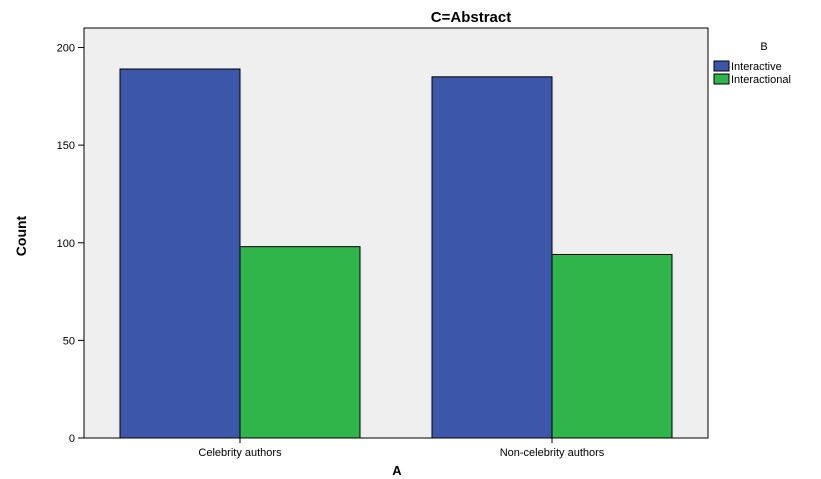 Image resolution: width=821 pixels, height=479 pixels. What do you see at coordinates (397, 470) in the screenshot?
I see `x-axis-label: A` at bounding box center [397, 470].